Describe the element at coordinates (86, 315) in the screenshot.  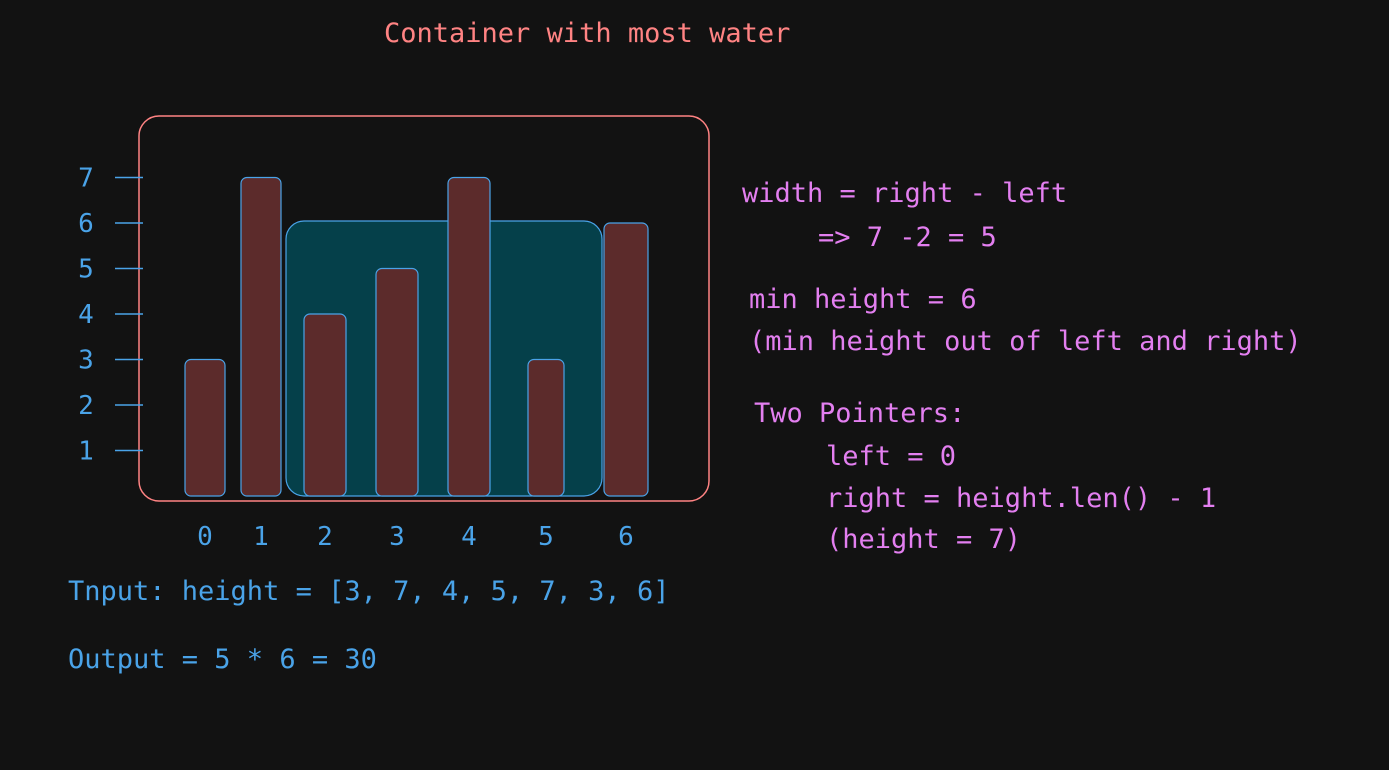
I see `y-tick-label-4: 4` at that location.